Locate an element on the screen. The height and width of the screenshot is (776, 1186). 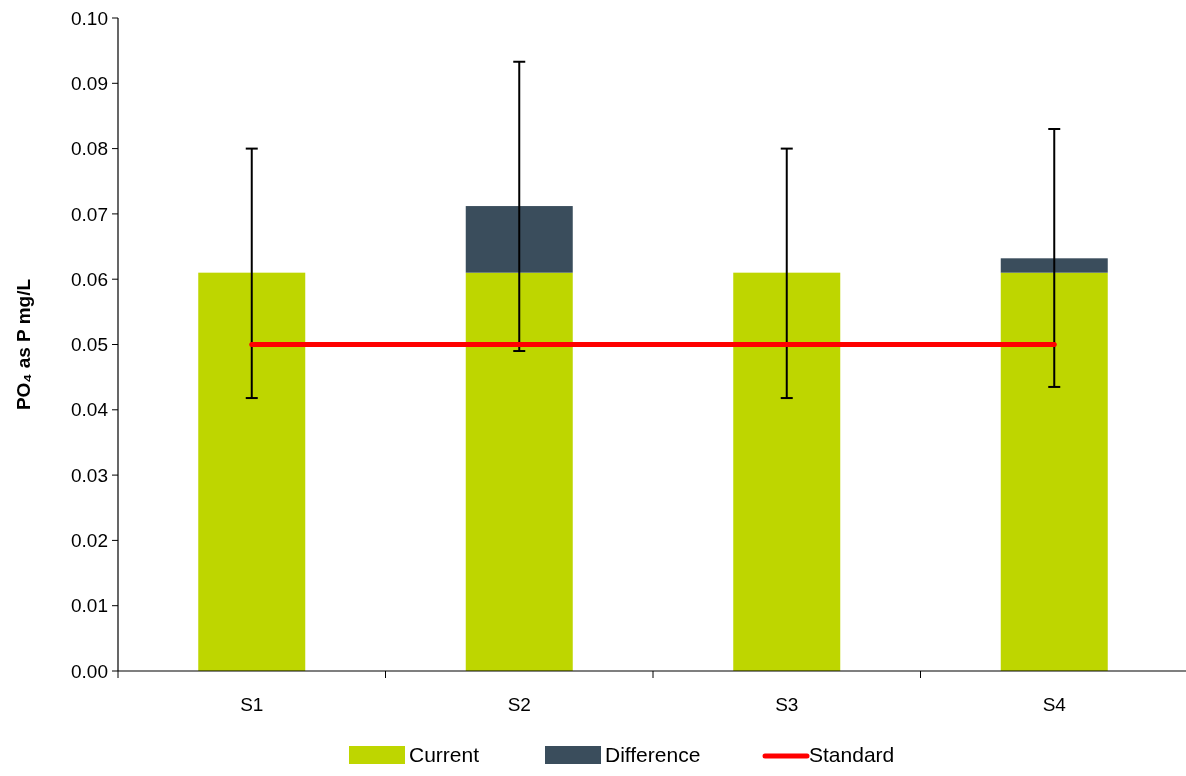
legend-label: Current is located at coordinates (444, 754).